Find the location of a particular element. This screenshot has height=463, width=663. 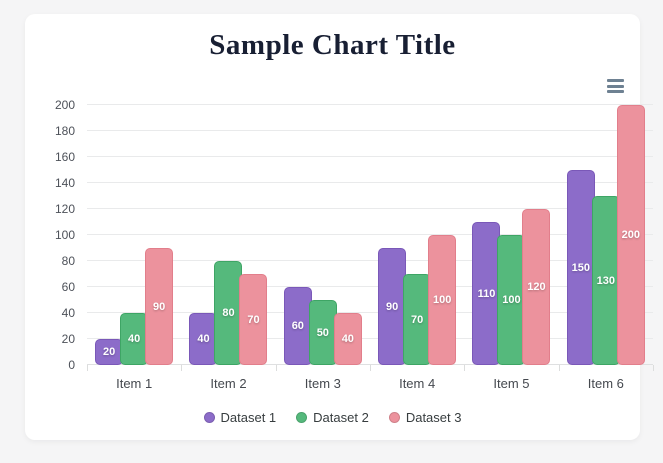

bar-dataset-2-item-1: 40 is located at coordinates (134, 339).